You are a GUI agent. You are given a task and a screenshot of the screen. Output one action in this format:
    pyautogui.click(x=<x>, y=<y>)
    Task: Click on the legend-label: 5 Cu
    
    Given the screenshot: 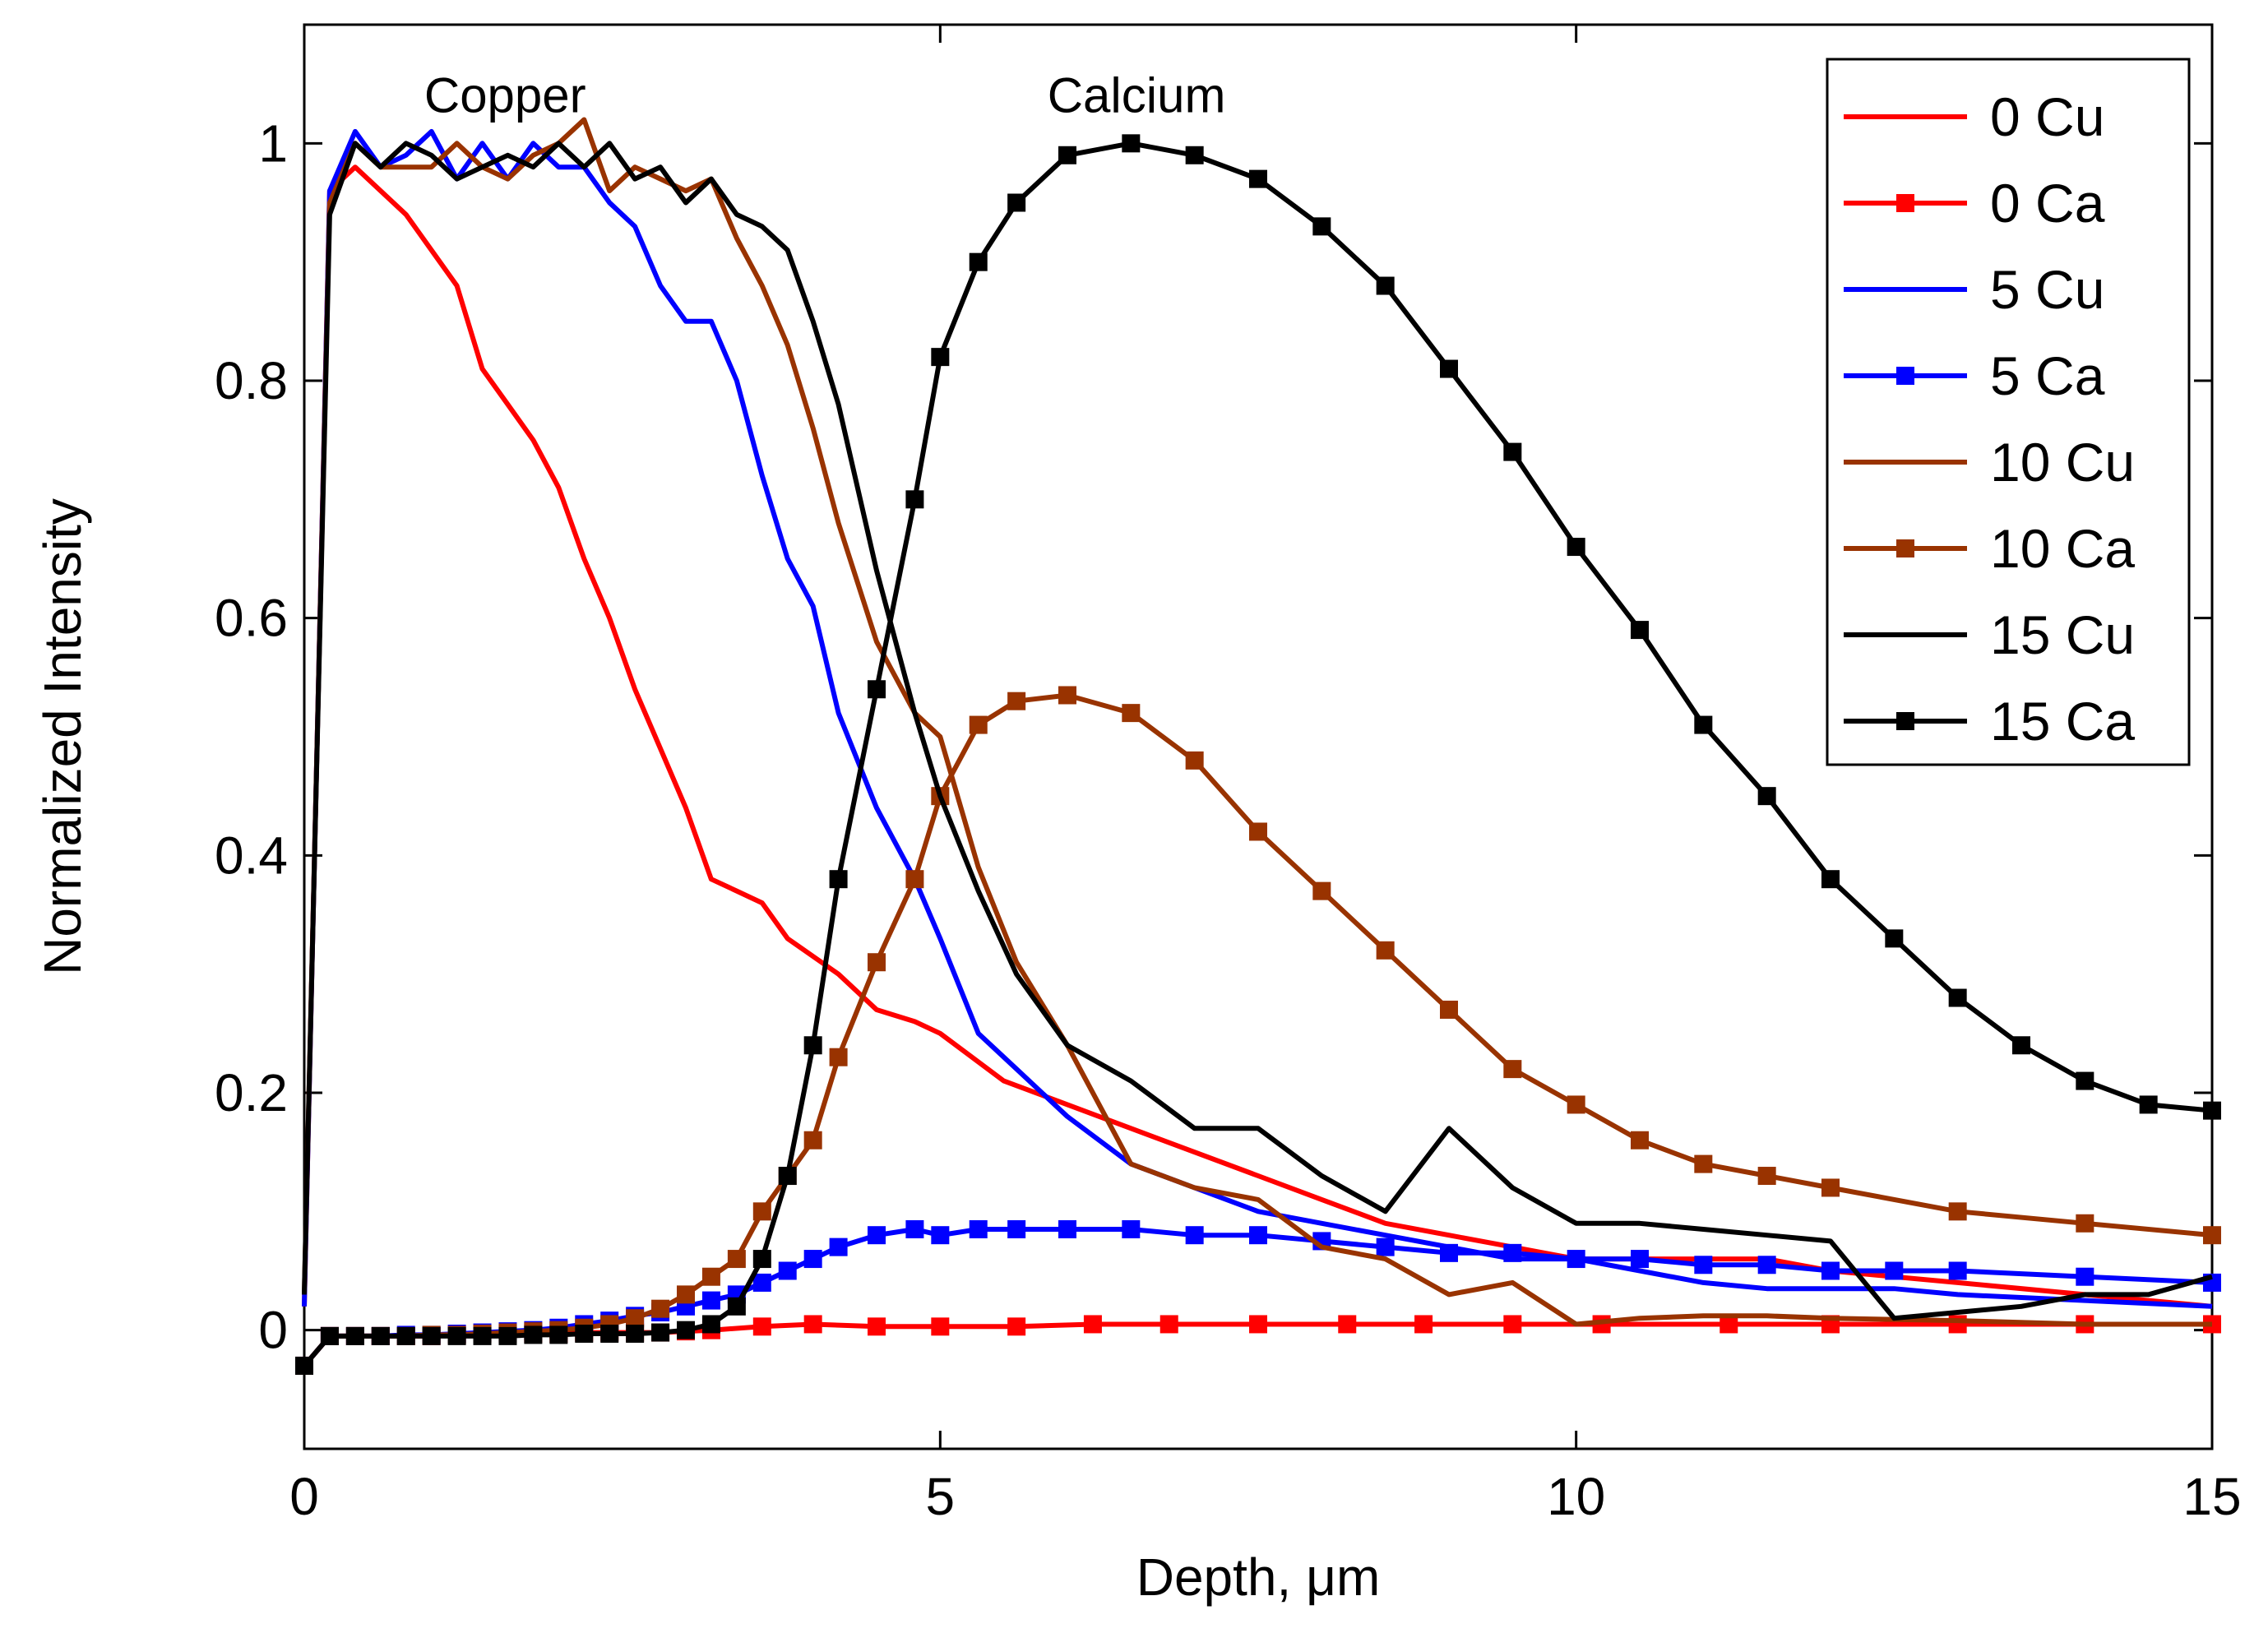 What is the action you would take?
    pyautogui.click(x=2047, y=290)
    